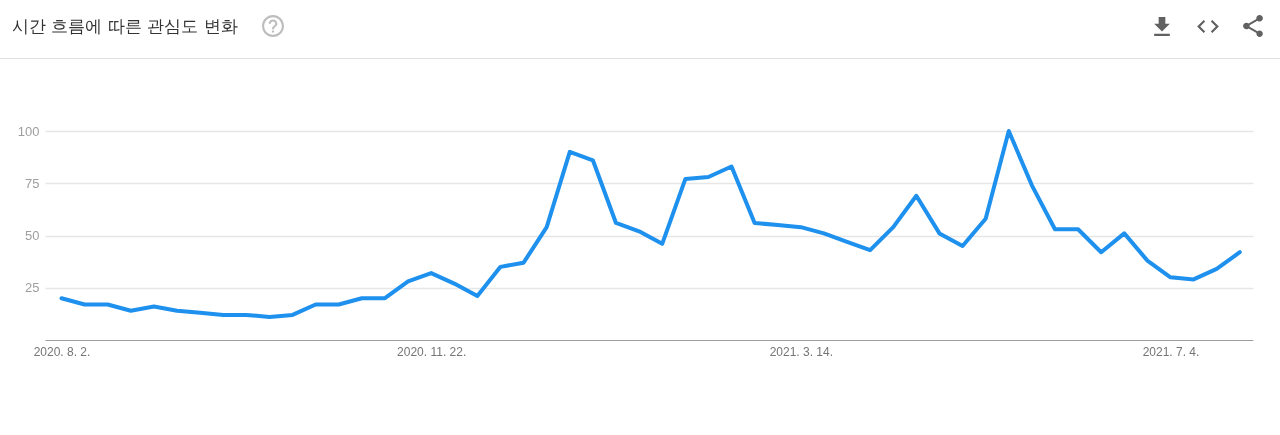 The image size is (1280, 435). What do you see at coordinates (801, 351) in the screenshot?
I see `x-tick-label: 2021. 3. 14.` at bounding box center [801, 351].